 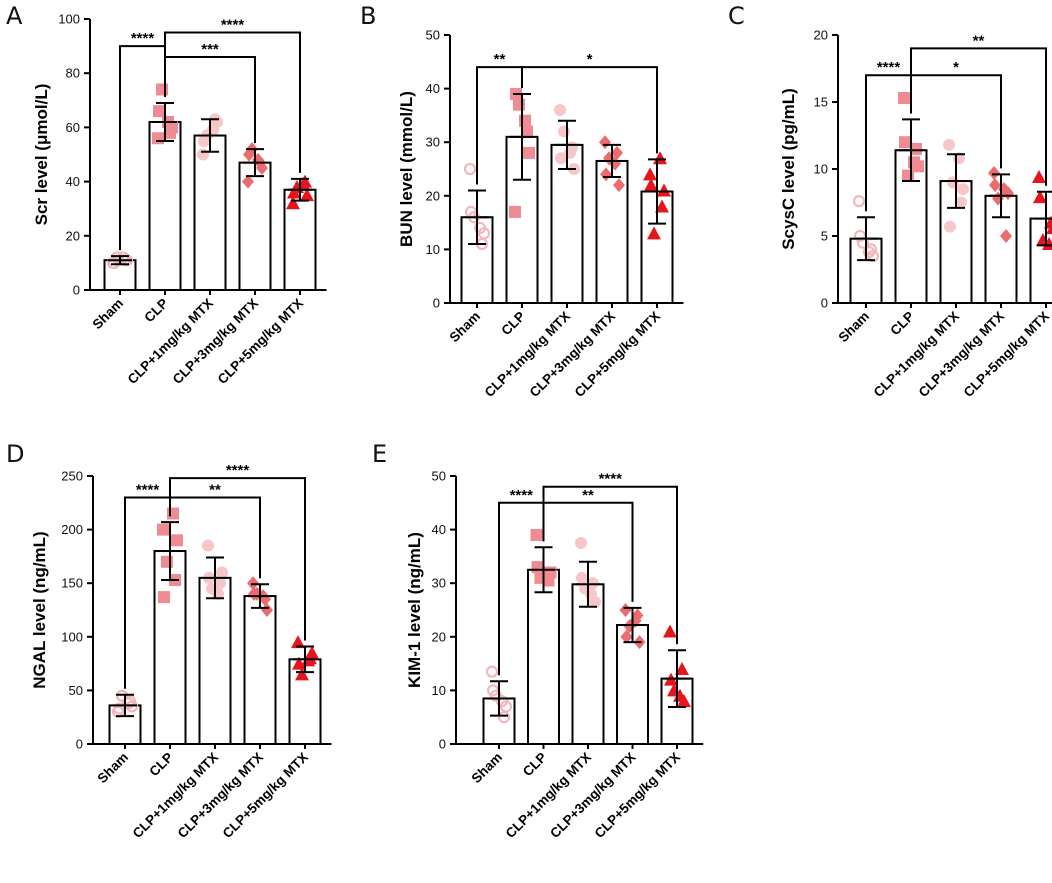 What do you see at coordinates (736, 16) in the screenshot?
I see `panel-letter: C` at bounding box center [736, 16].